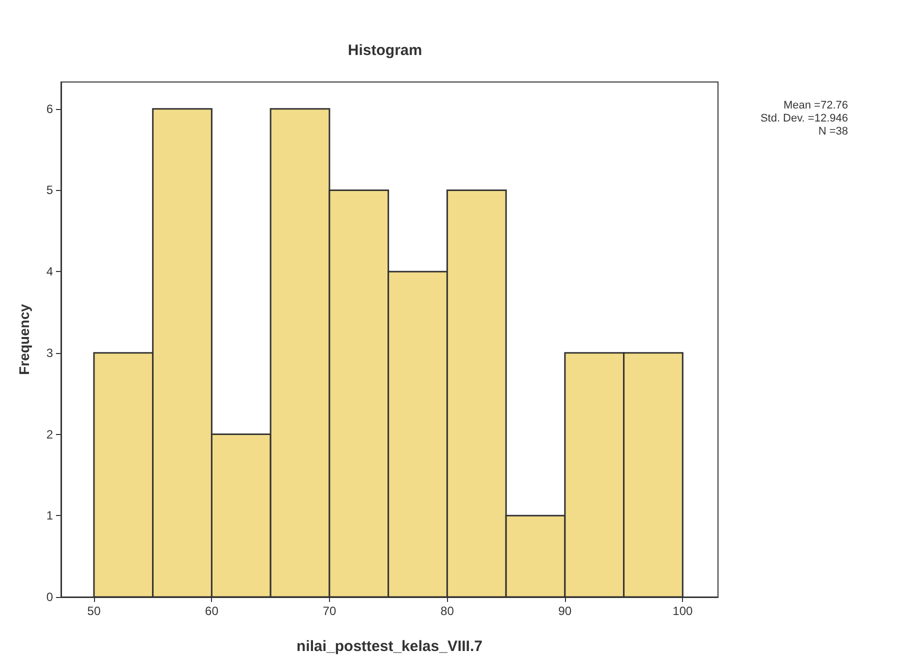 This screenshot has width=898, height=663. I want to click on x-tick-label: 80, so click(447, 611).